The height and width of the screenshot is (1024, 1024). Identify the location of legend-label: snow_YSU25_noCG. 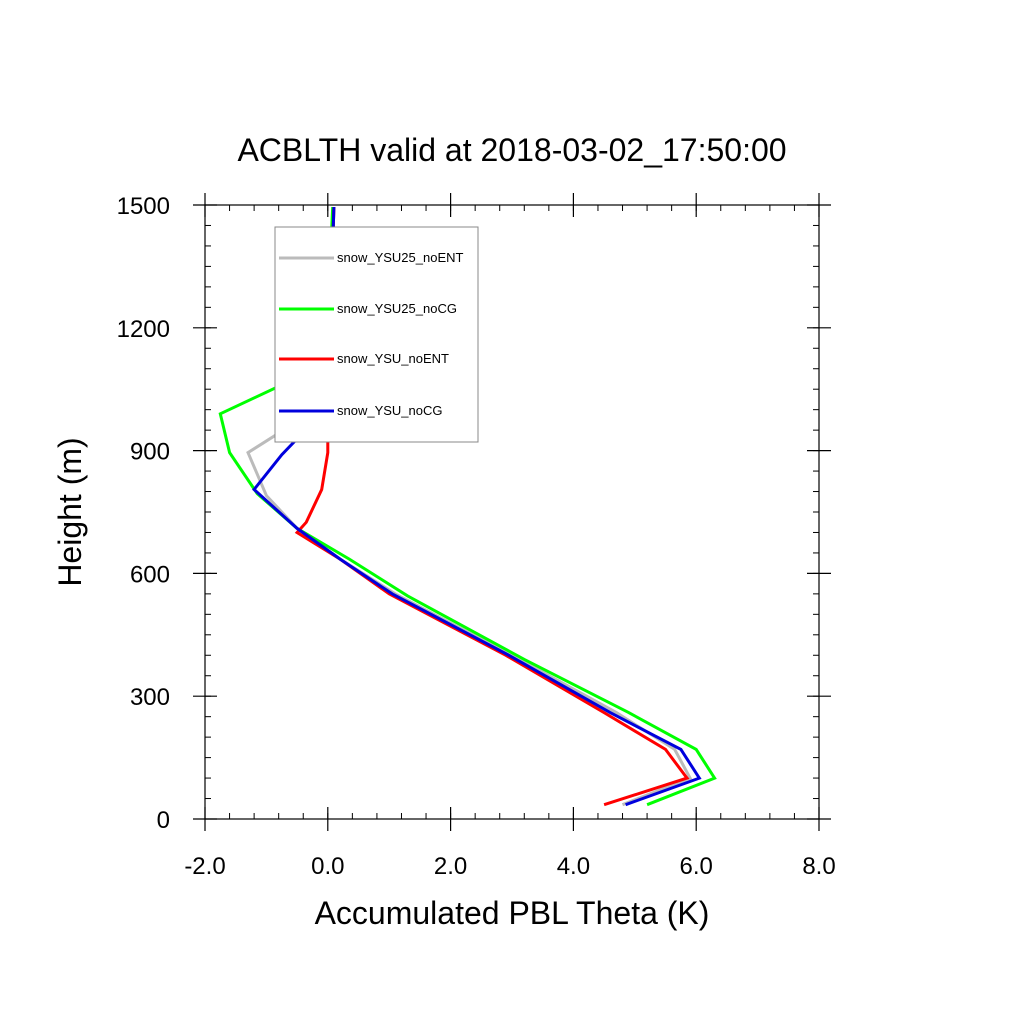
(397, 308).